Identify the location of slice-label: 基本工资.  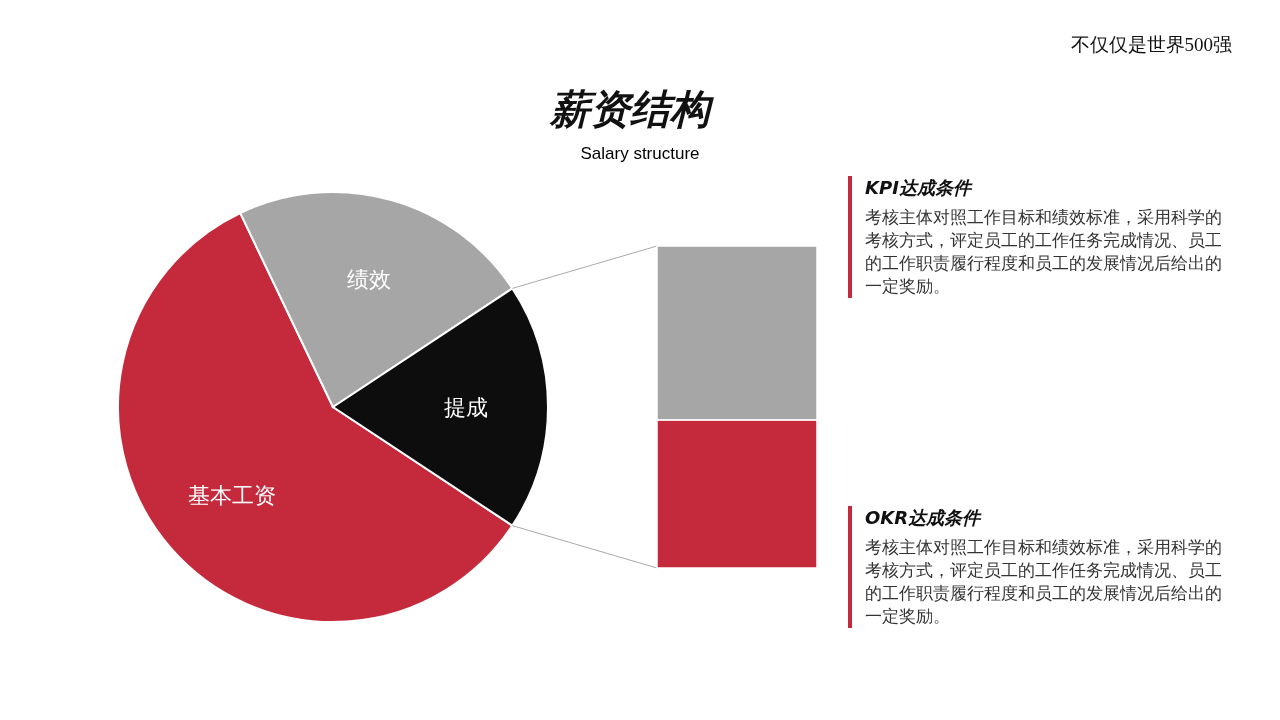
(232, 495).